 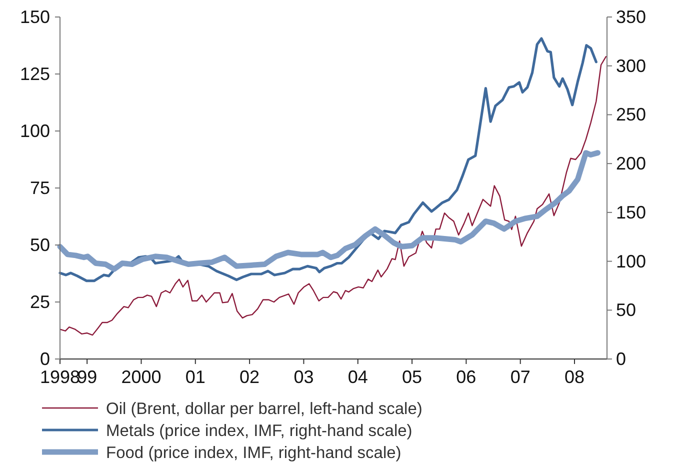 I want to click on y2-tick-label: 200, so click(x=631, y=164).